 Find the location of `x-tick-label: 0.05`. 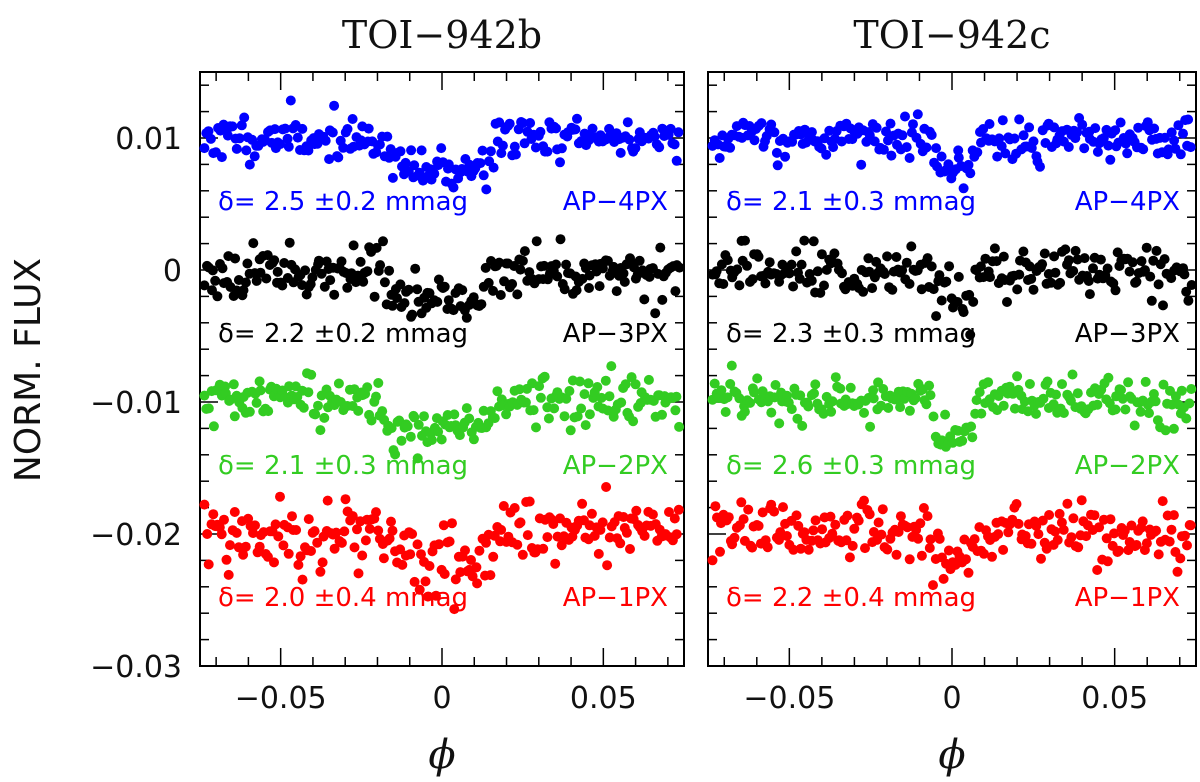

x-tick-label: 0.05 is located at coordinates (1114, 698).